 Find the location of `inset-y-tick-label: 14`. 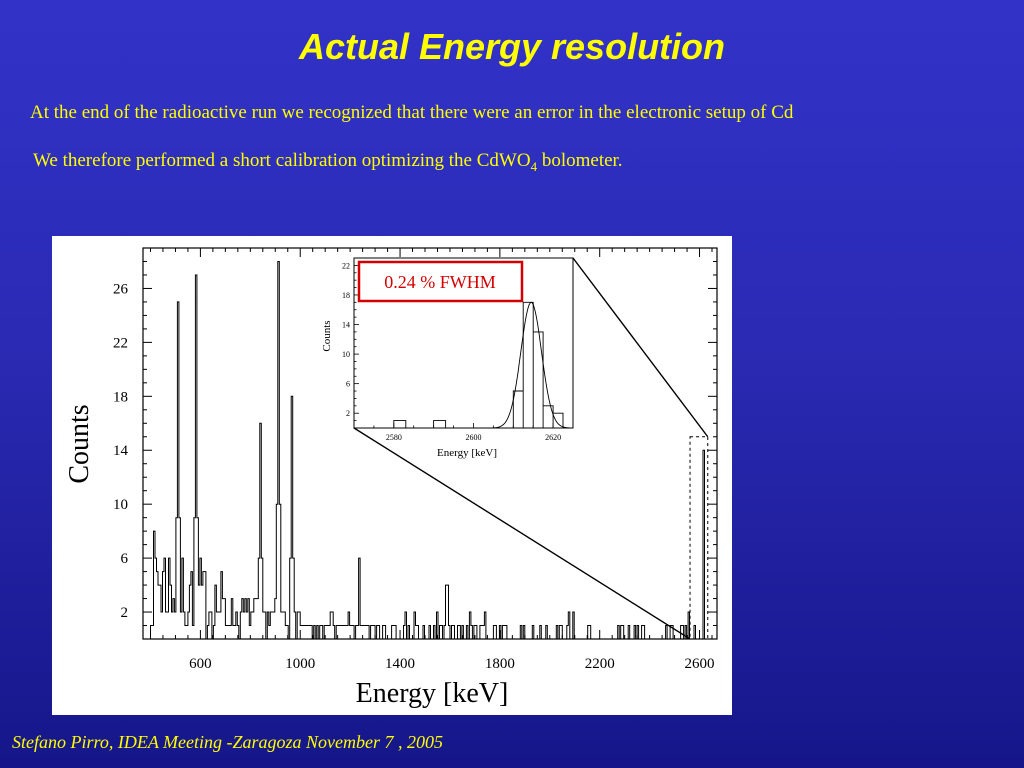

inset-y-tick-label: 14 is located at coordinates (346, 325).